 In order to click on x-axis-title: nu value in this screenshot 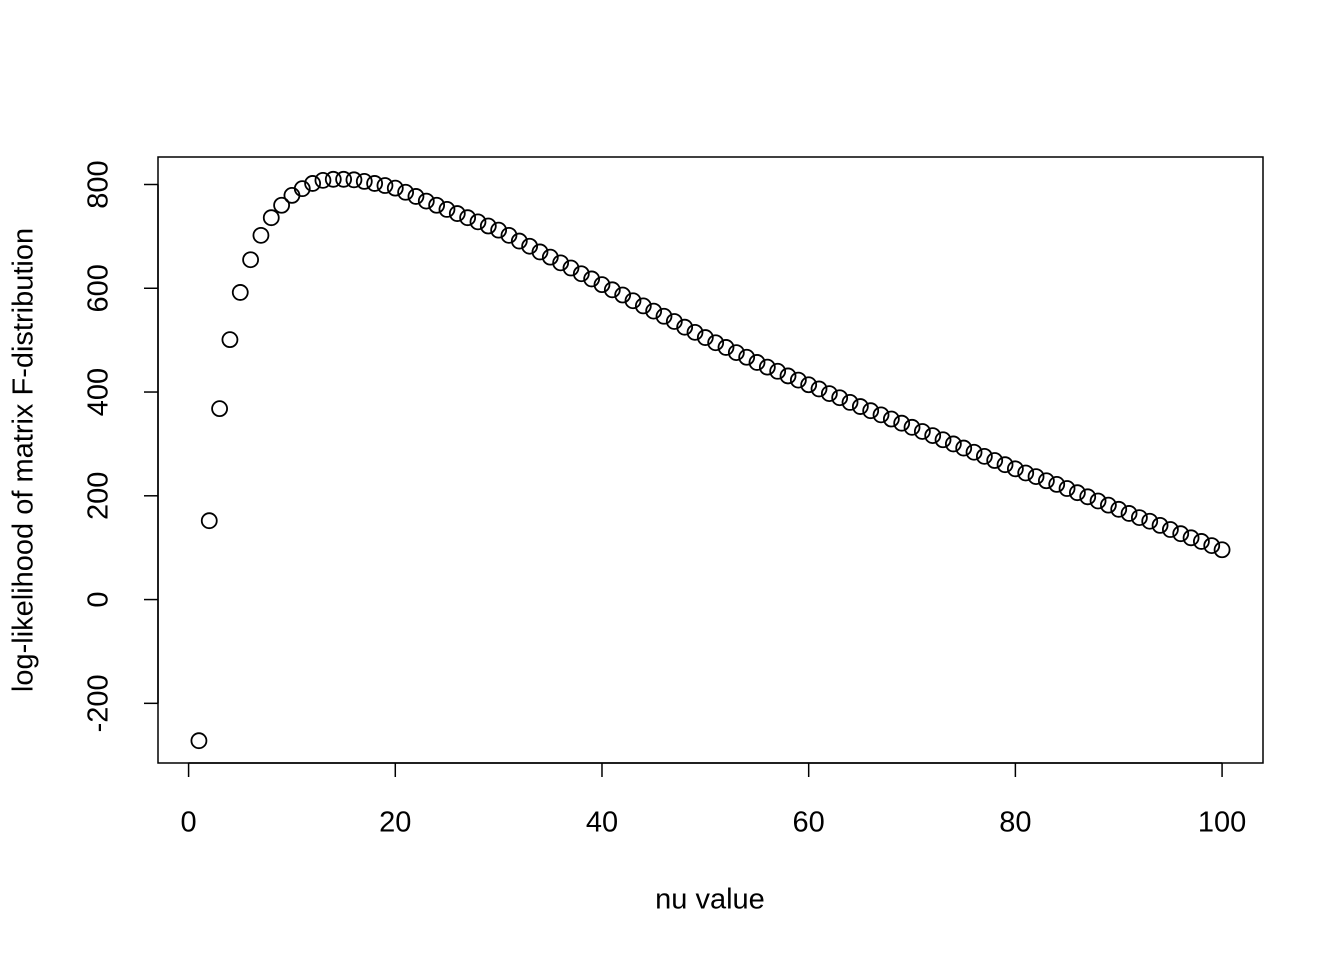, I will do `click(710, 900)`.